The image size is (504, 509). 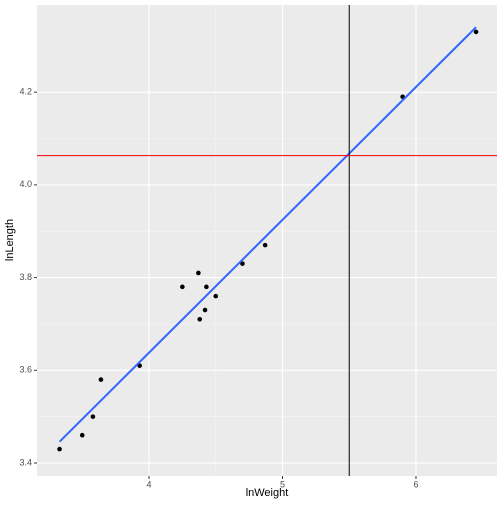 I want to click on y-tick-label: 3.6, so click(x=25, y=370).